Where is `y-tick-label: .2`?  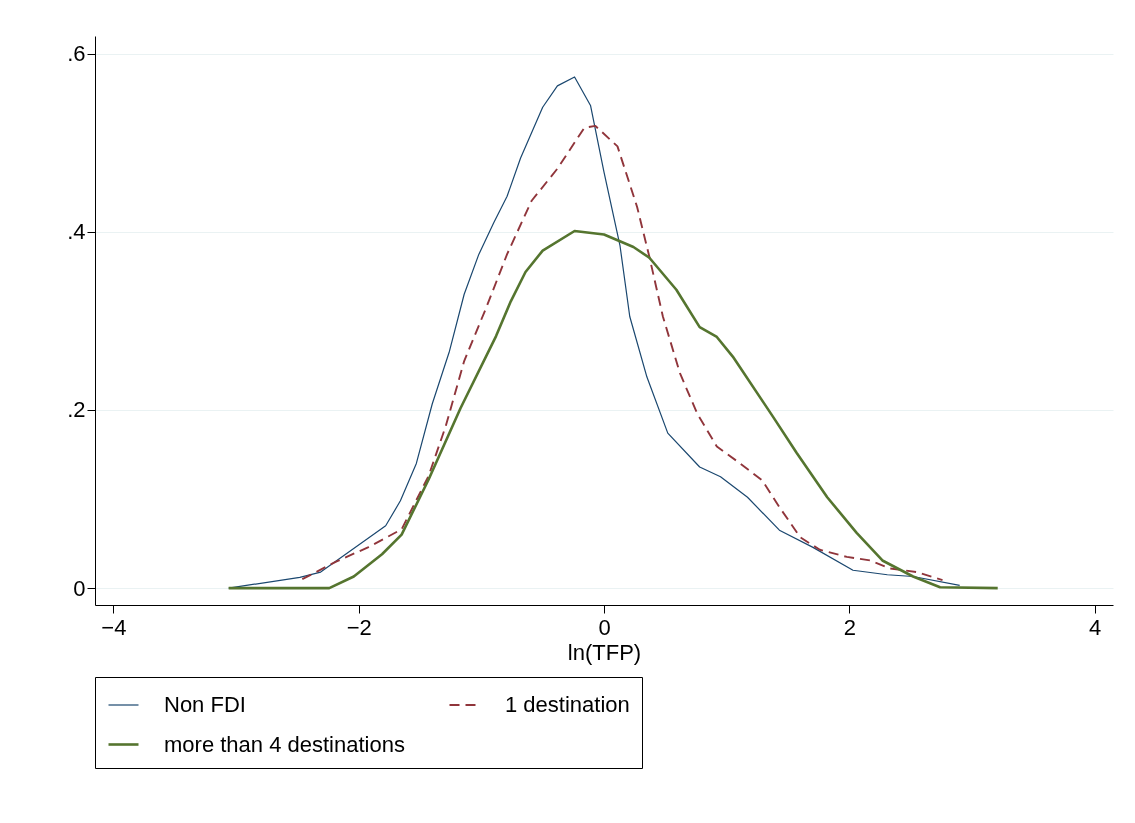 y-tick-label: .2 is located at coordinates (76, 410).